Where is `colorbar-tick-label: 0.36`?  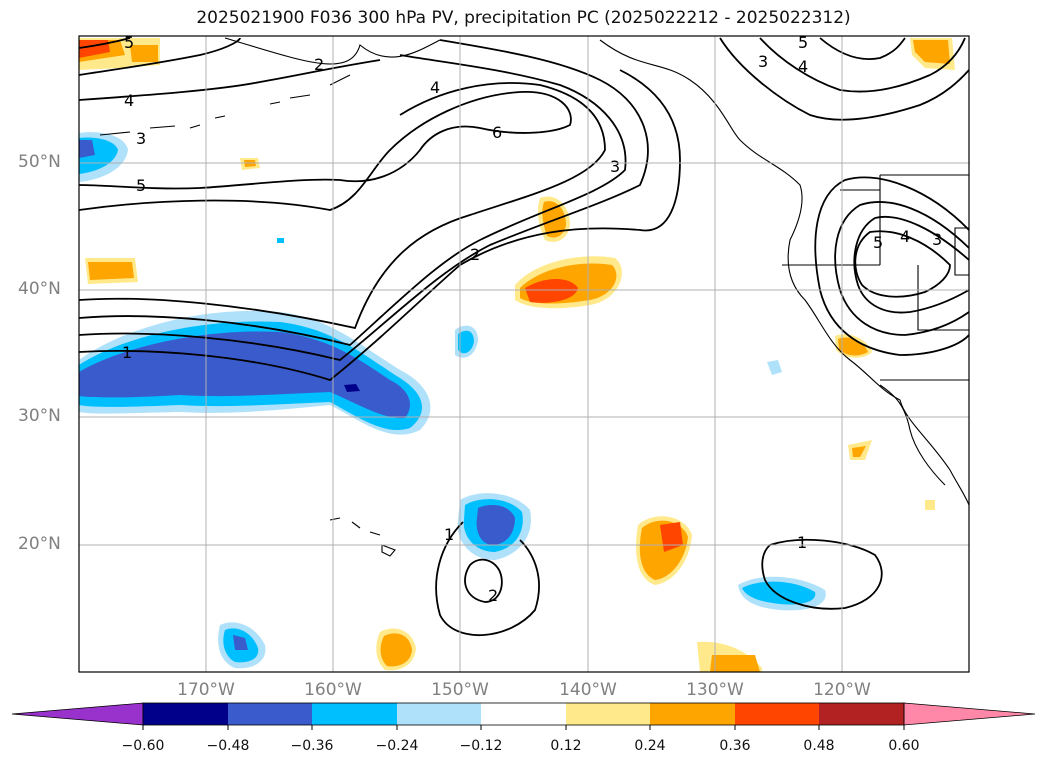
colorbar-tick-label: 0.36 is located at coordinates (735, 746).